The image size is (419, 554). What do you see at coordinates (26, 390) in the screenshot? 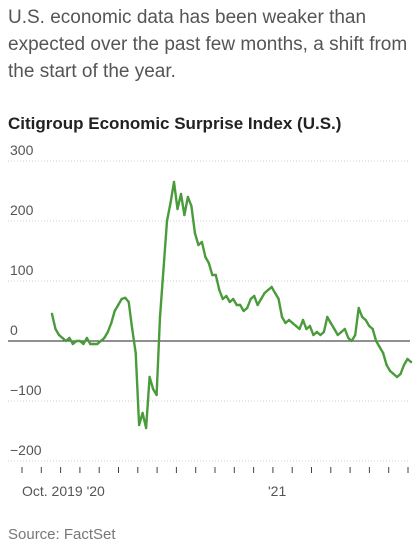
I see `y-tick-label: −100` at bounding box center [26, 390].